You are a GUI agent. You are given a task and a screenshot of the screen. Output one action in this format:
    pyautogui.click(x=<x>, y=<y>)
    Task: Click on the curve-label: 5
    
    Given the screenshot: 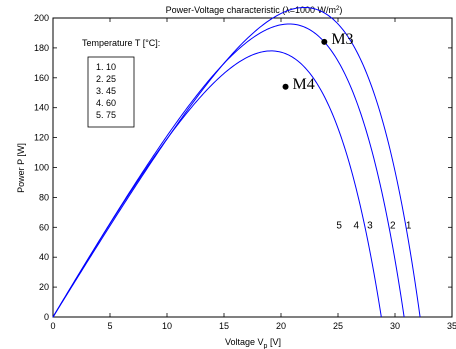 What is the action you would take?
    pyautogui.click(x=339, y=225)
    